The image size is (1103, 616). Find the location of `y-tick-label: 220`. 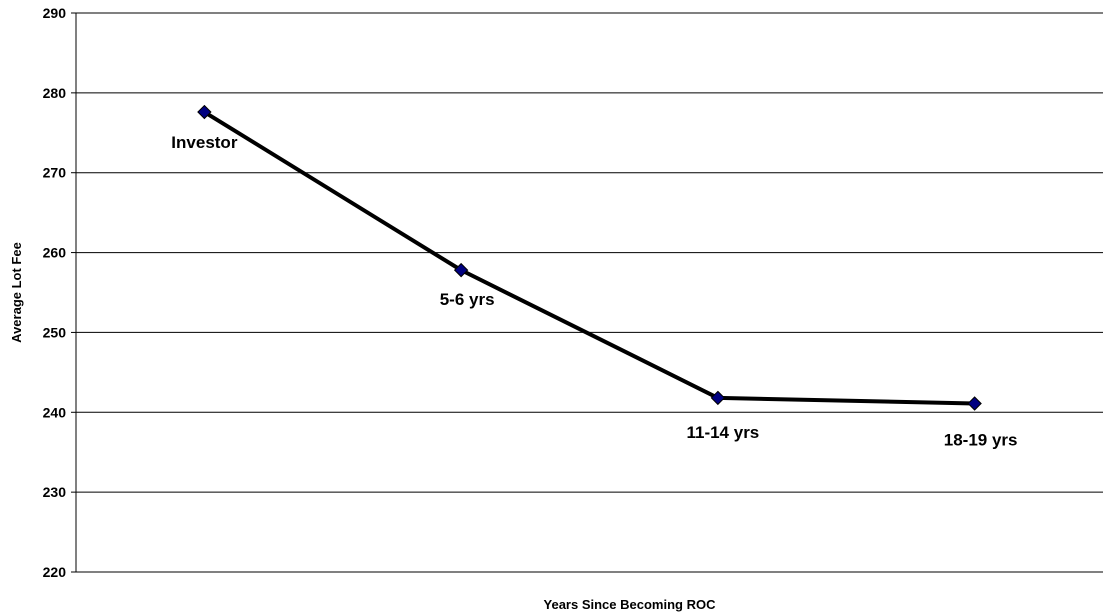

y-tick-label: 220 is located at coordinates (55, 572).